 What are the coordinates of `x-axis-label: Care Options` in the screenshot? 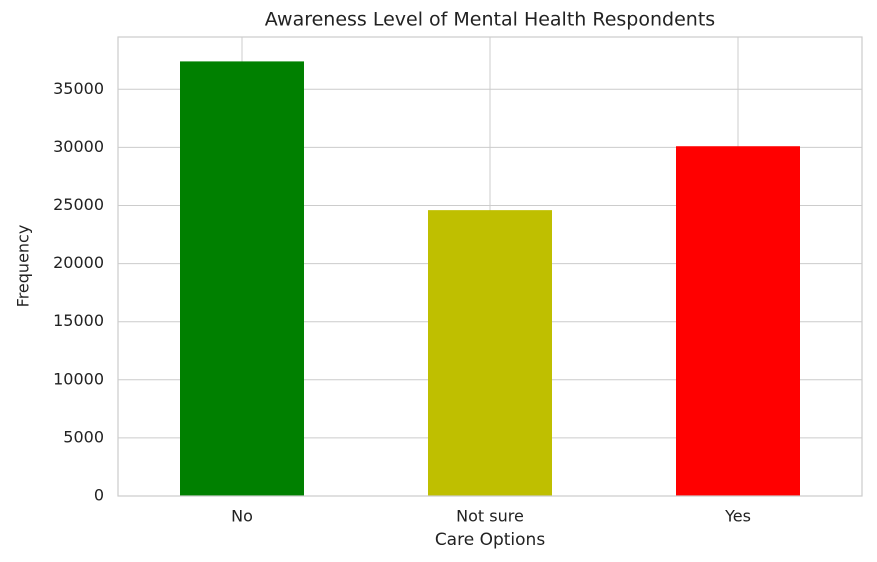 It's located at (490, 540).